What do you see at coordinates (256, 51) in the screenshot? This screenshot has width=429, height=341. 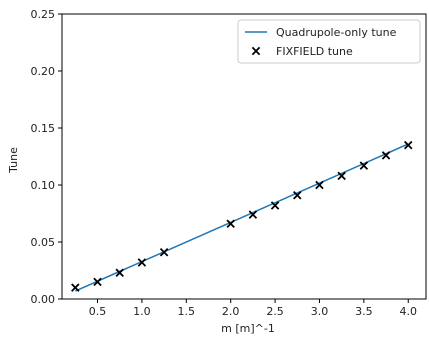 I see `legend-swatch-marker` at bounding box center [256, 51].